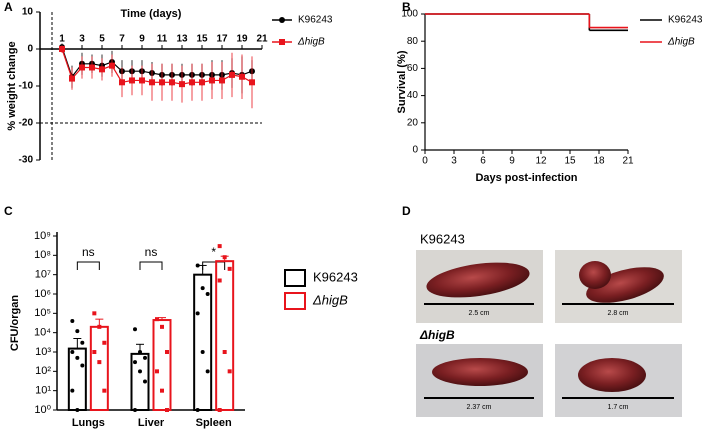 The image size is (720, 432). What do you see at coordinates (182, 39) in the screenshot?
I see `x-tick-label: 13` at bounding box center [182, 39].